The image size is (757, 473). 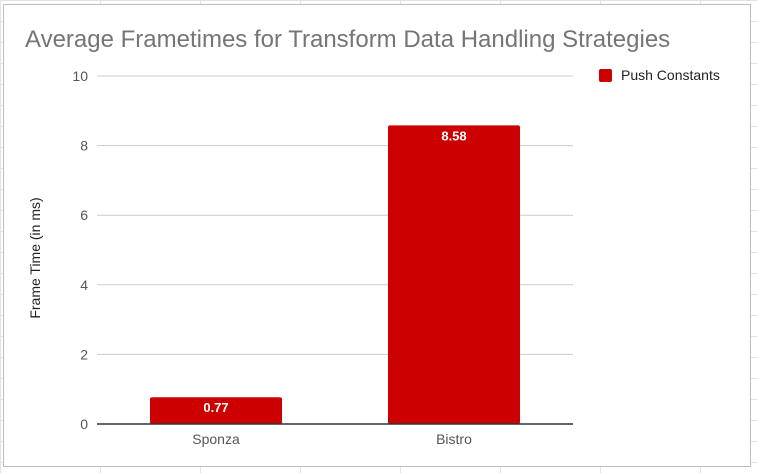 I want to click on legend: Push Constants, so click(x=659, y=75).